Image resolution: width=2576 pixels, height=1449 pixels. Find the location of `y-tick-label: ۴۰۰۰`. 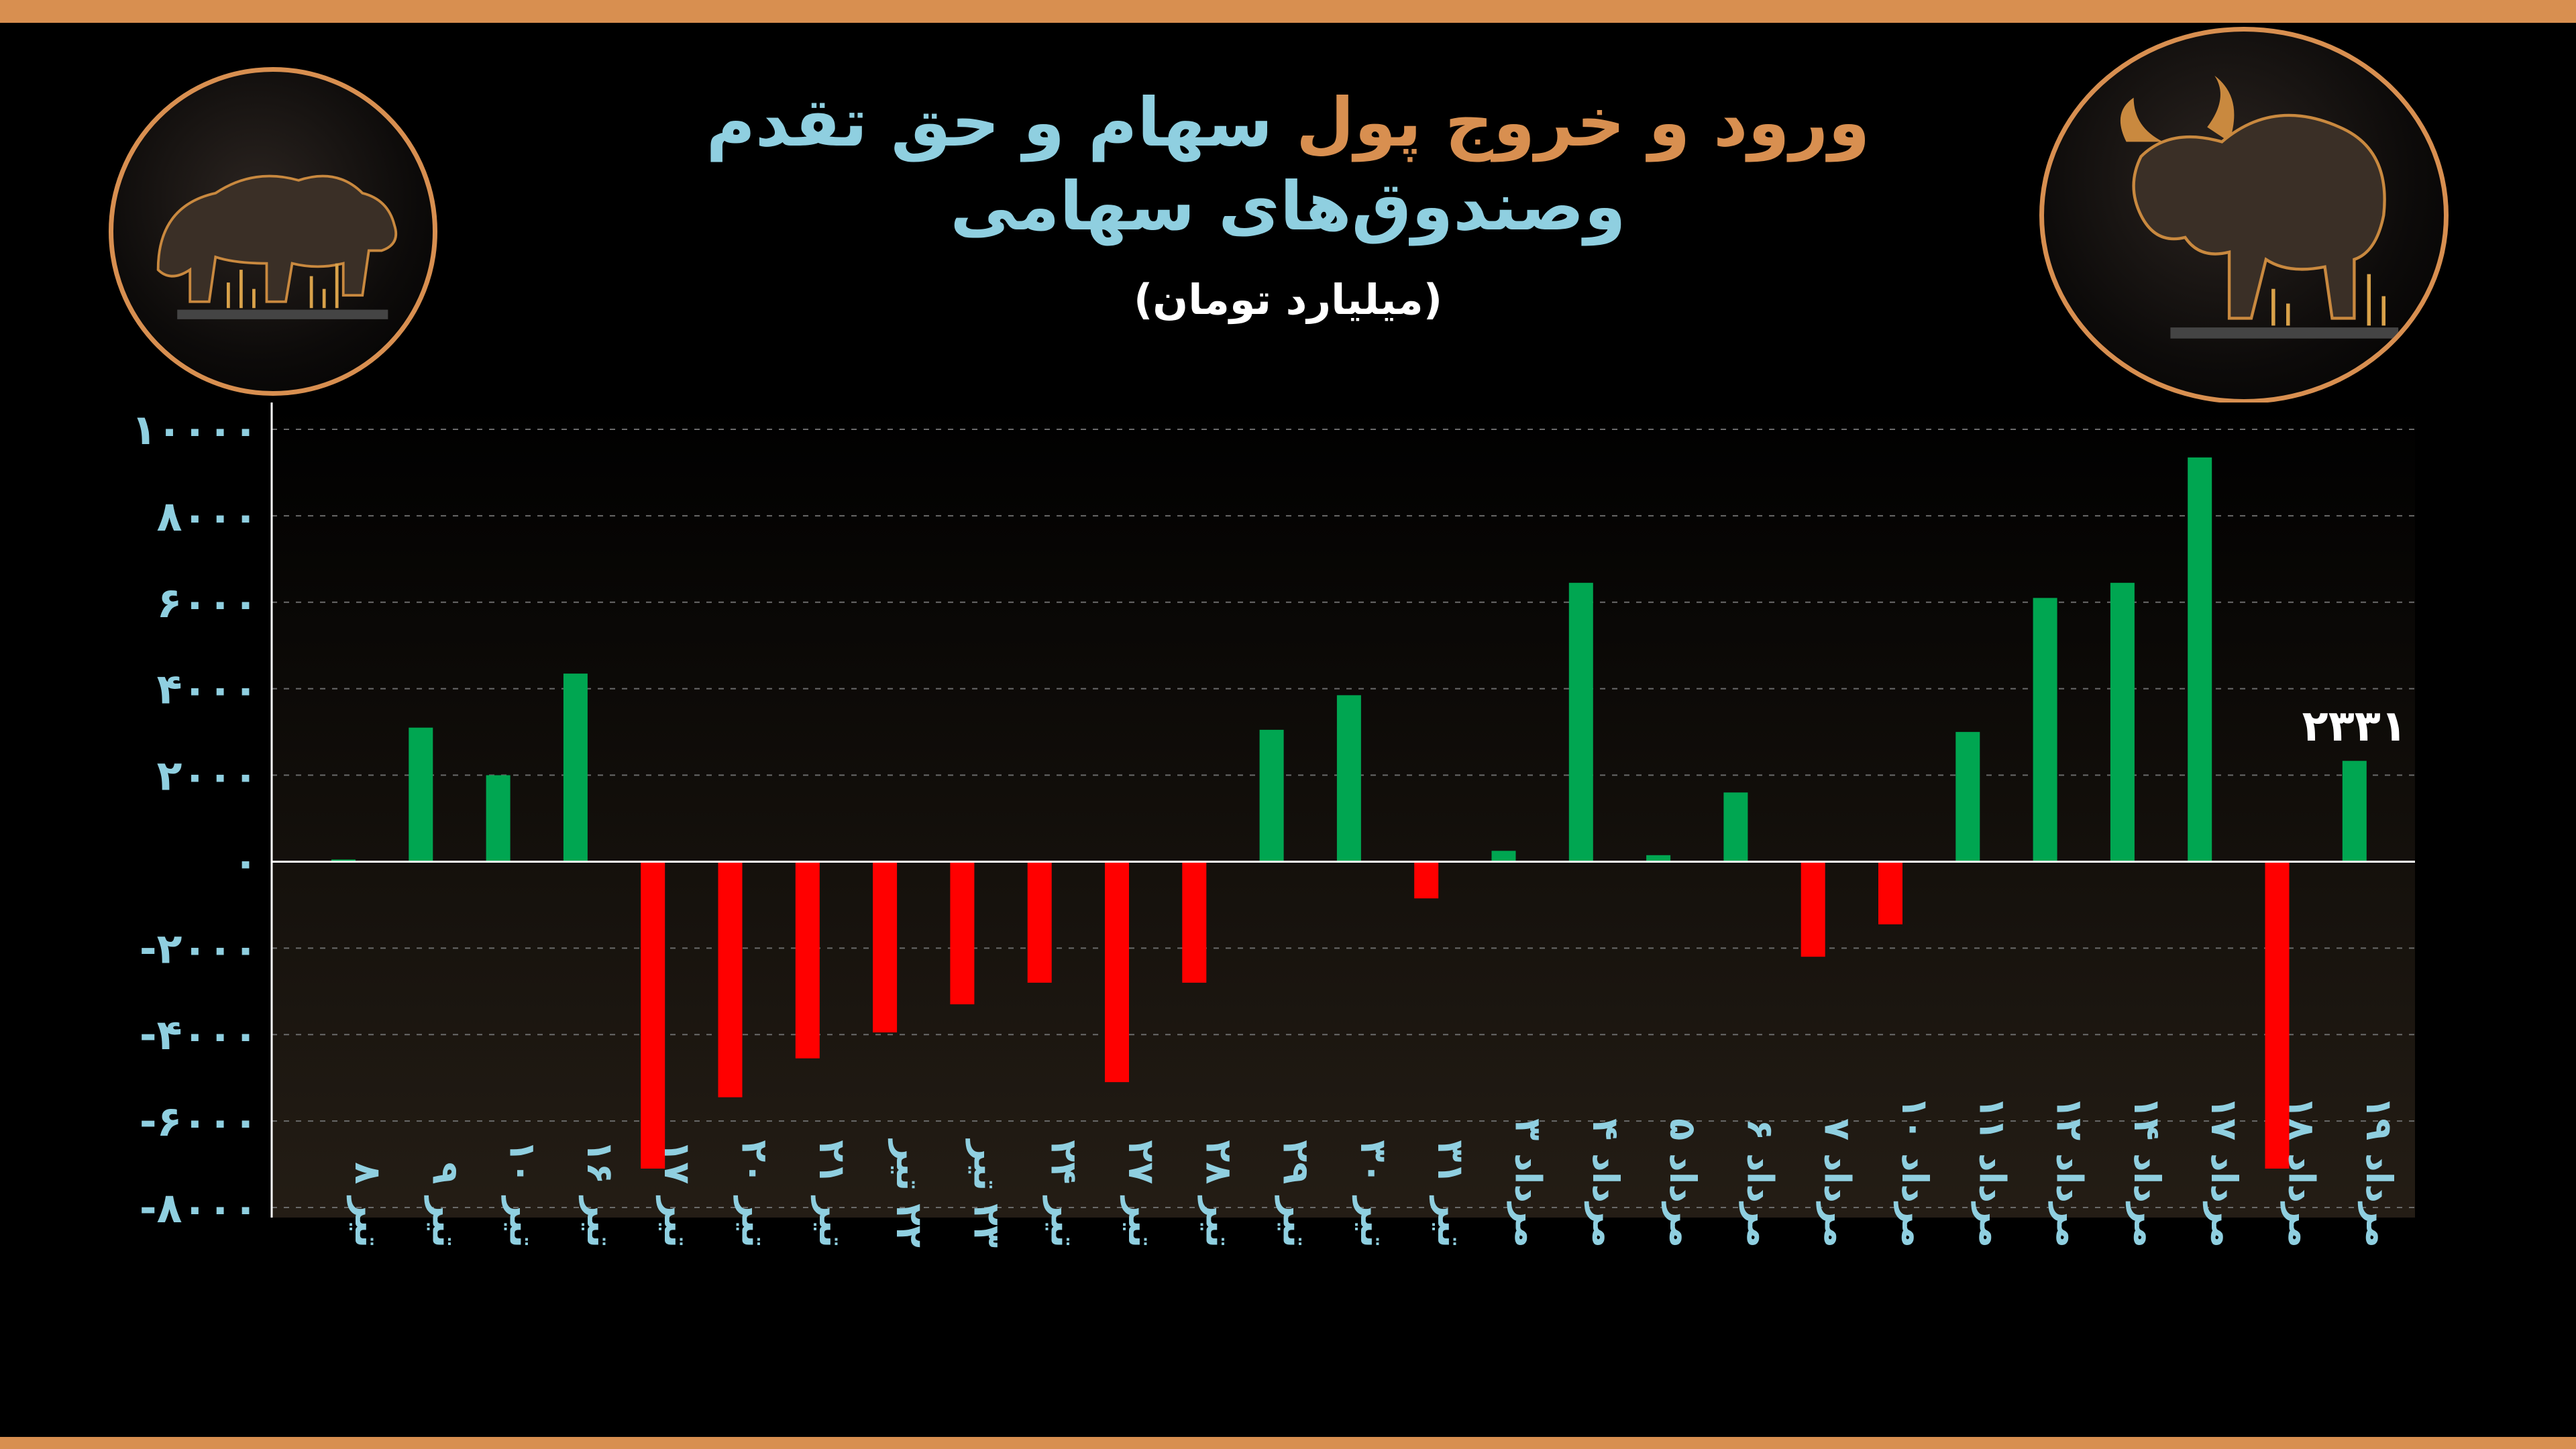

y-tick-label: ۴۰۰۰ is located at coordinates (207, 689).